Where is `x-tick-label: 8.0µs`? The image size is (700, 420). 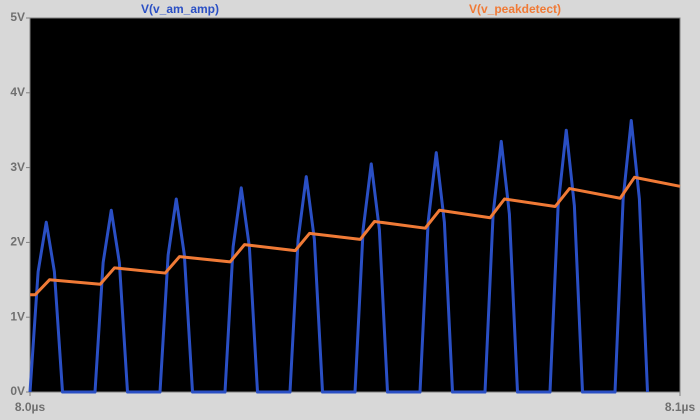
x-tick-label: 8.0µs is located at coordinates (30, 407).